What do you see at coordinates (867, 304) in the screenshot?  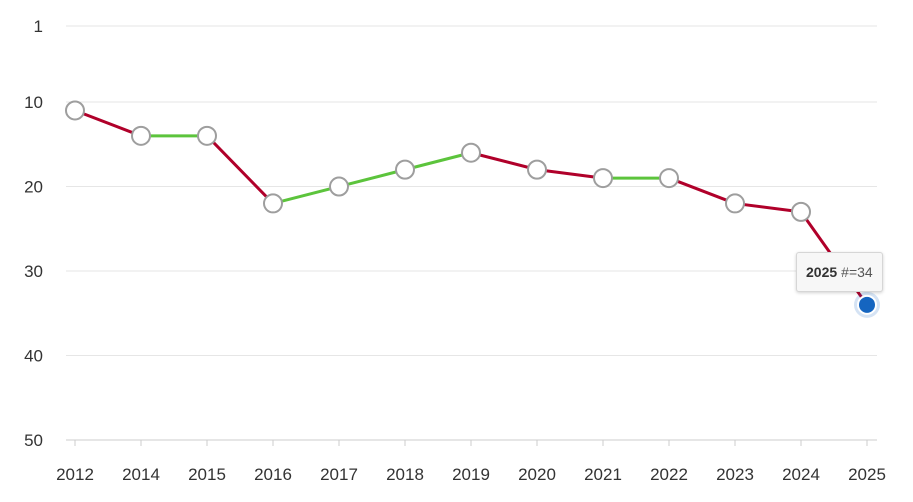 I see `data-point-highlighted` at bounding box center [867, 304].